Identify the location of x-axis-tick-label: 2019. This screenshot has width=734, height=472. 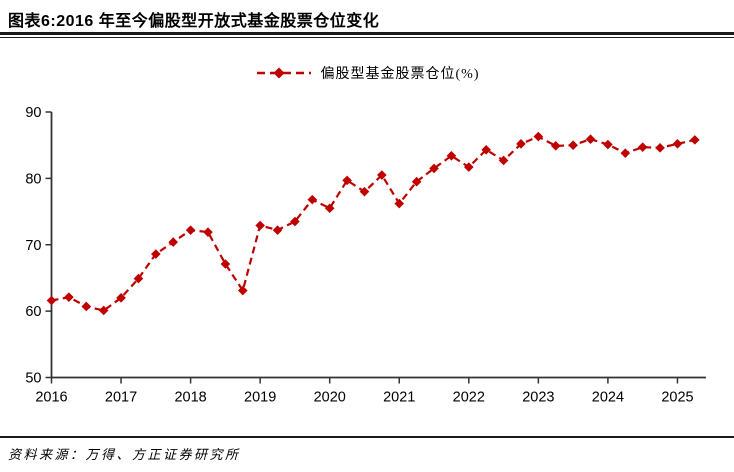
(260, 398).